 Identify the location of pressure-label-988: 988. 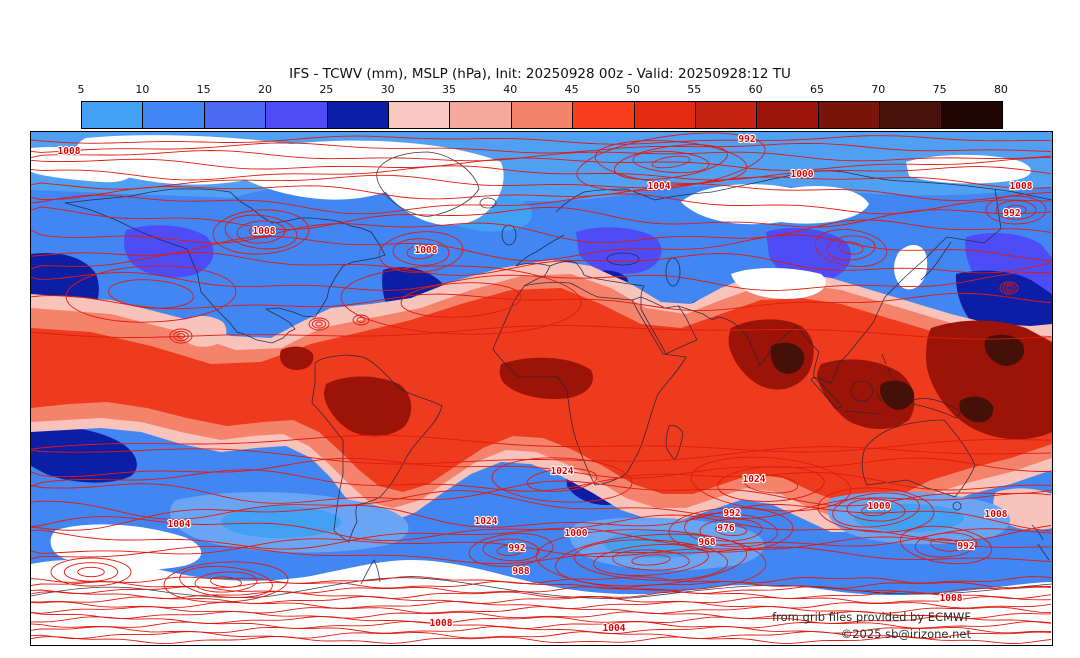
(520, 571).